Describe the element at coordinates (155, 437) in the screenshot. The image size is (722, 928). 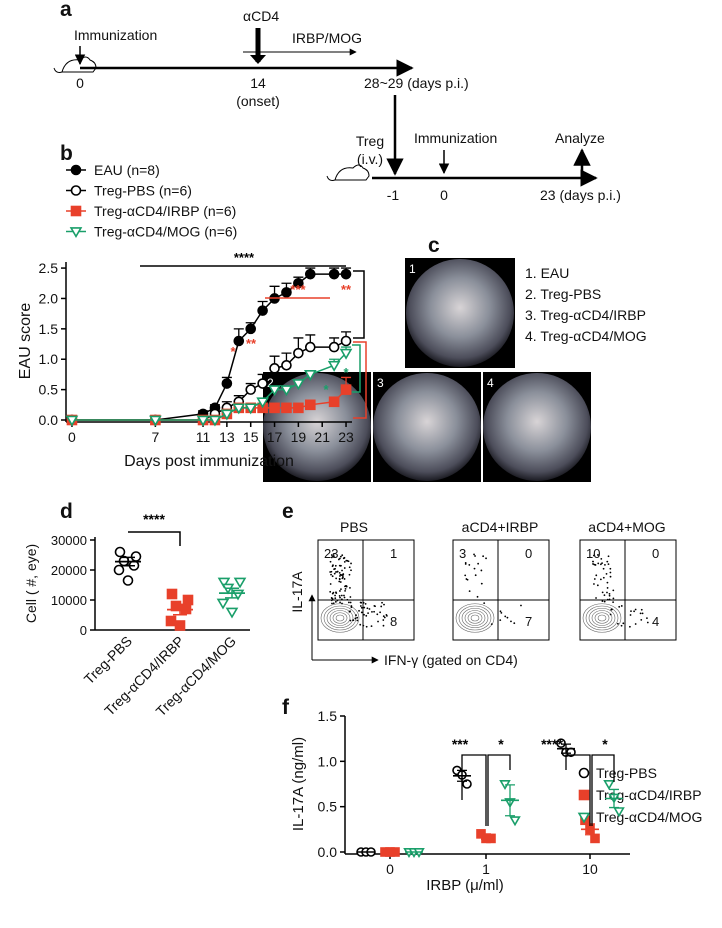
I see `x-tick-label: 7` at that location.